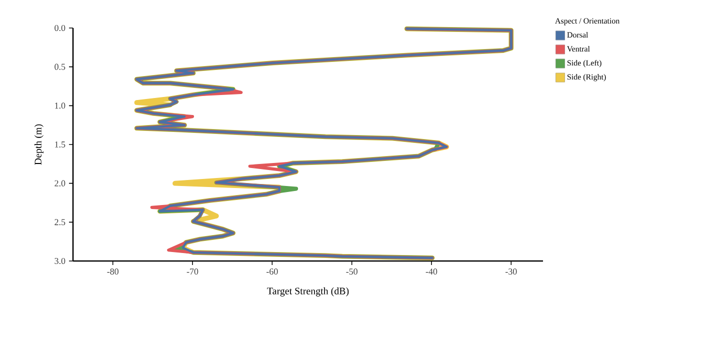 Image resolution: width=715 pixels, height=338 pixels. I want to click on y-tick-label: 1.5, so click(60, 144).